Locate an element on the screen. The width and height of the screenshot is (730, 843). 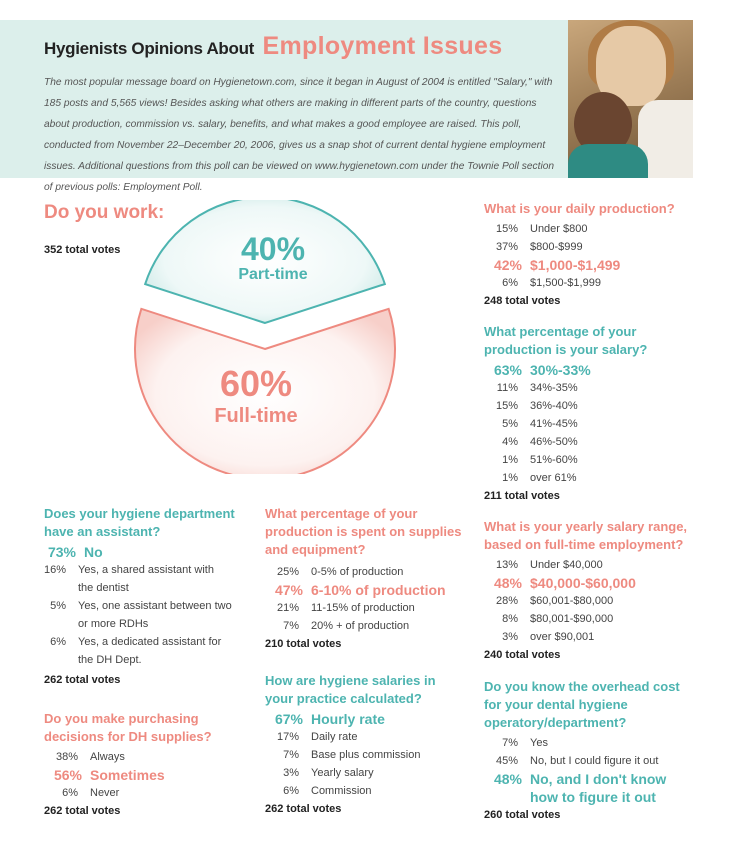
work-question: Do you work: is located at coordinates (104, 212).